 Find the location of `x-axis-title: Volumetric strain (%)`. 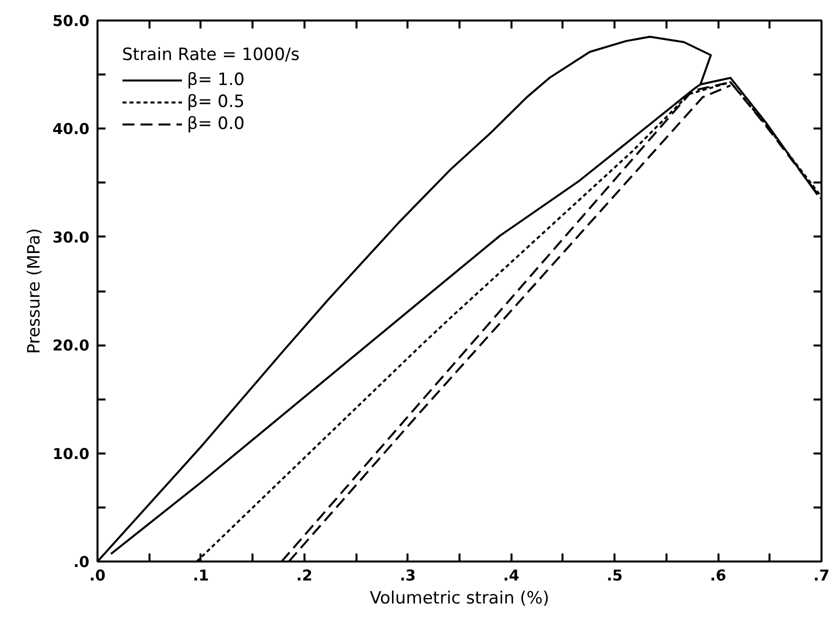

x-axis-title: Volumetric strain (%) is located at coordinates (460, 598).